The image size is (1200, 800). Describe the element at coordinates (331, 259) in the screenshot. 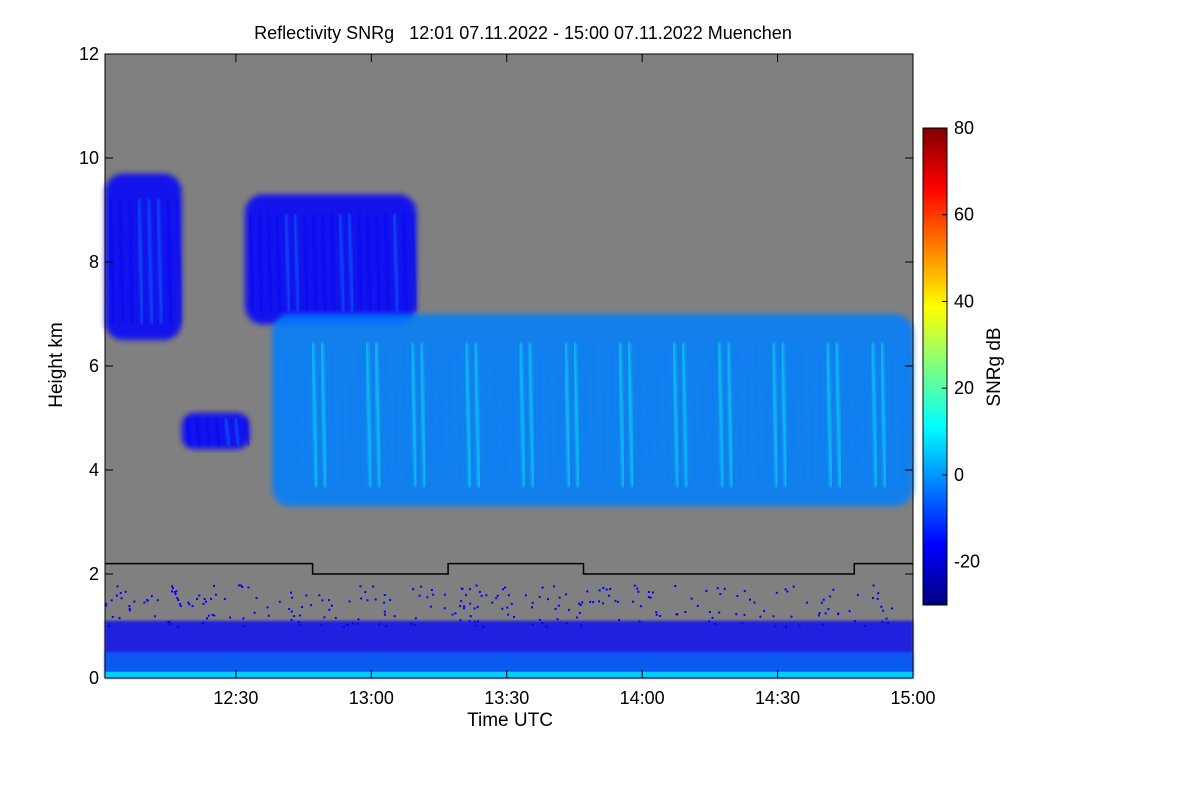

I see `echo-region-upper-fragments` at that location.